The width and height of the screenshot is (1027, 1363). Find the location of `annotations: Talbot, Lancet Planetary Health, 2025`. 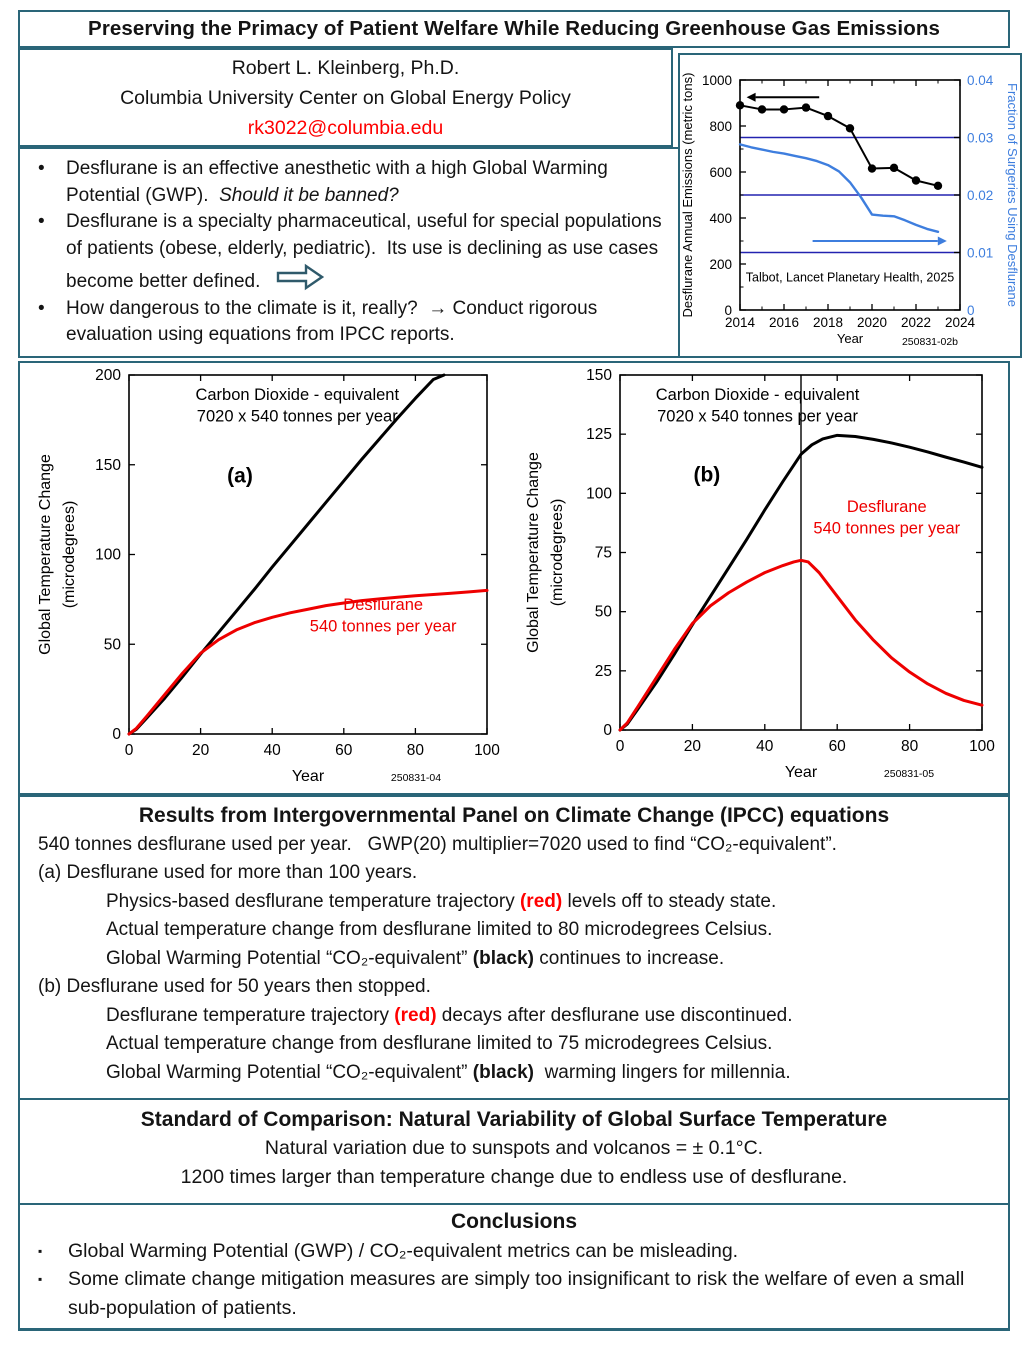

annotations: Talbot, Lancet Planetary Health, 2025 is located at coordinates (850, 188).